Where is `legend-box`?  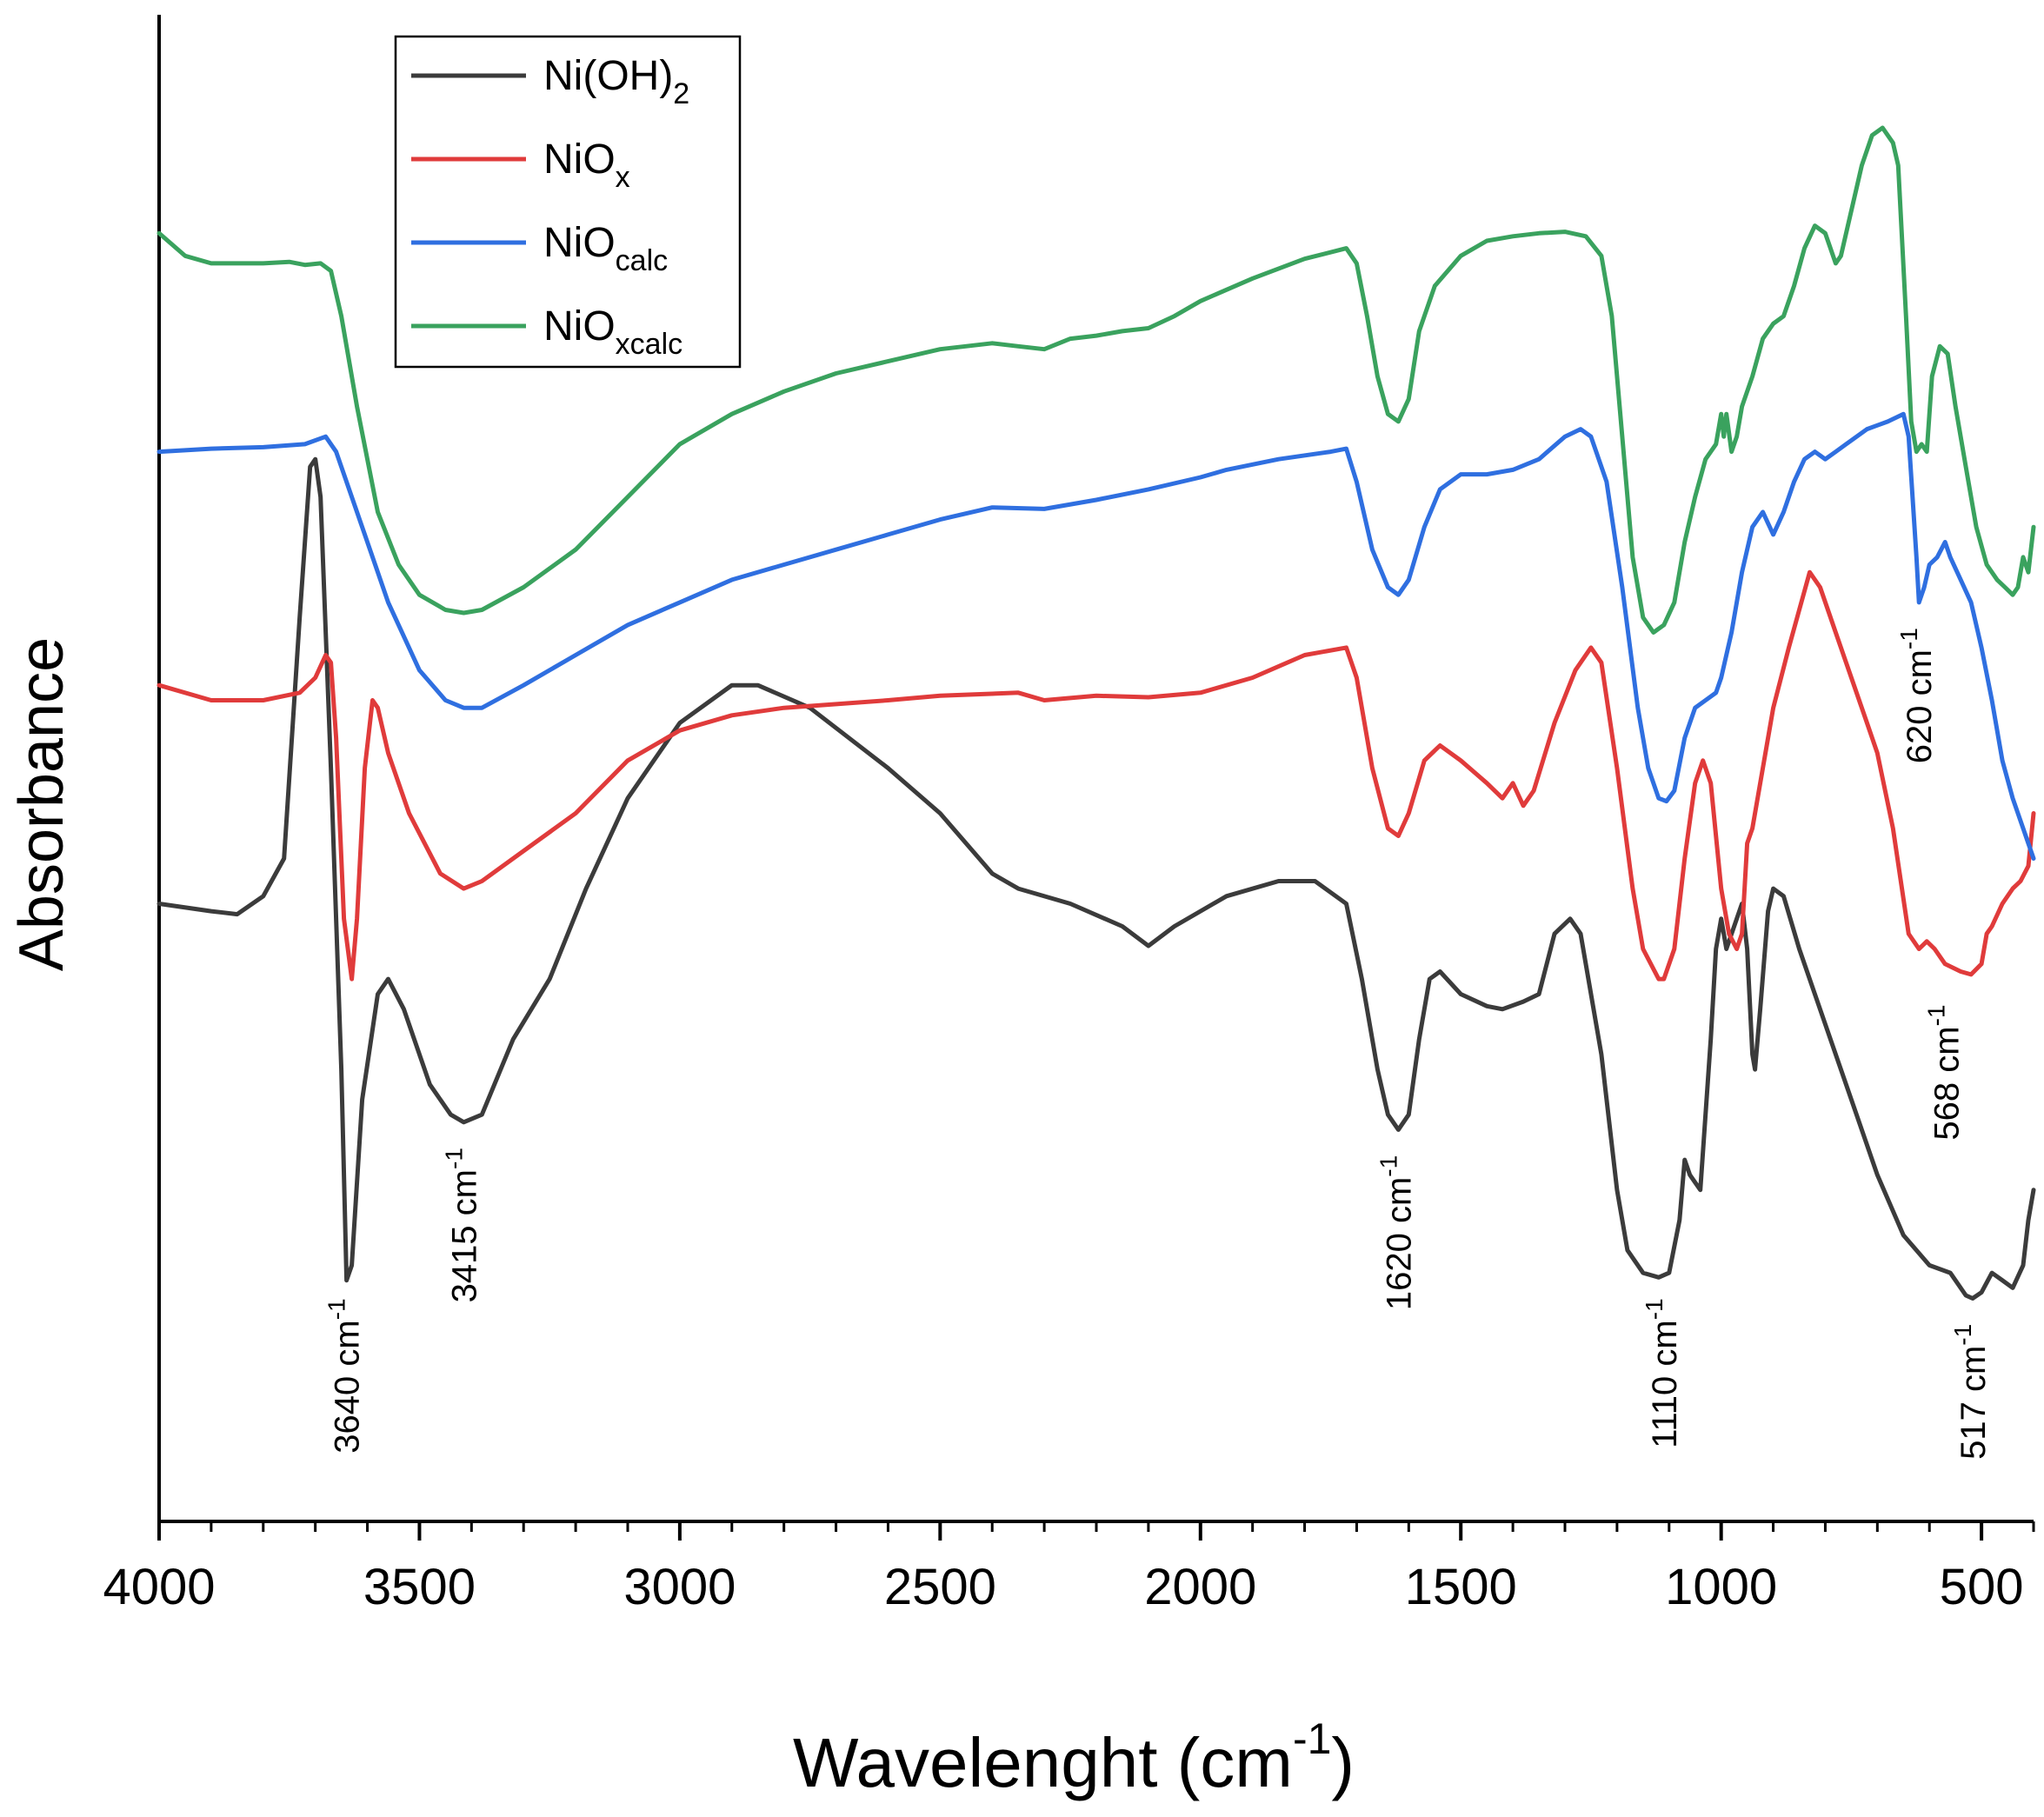
legend-box is located at coordinates (568, 202).